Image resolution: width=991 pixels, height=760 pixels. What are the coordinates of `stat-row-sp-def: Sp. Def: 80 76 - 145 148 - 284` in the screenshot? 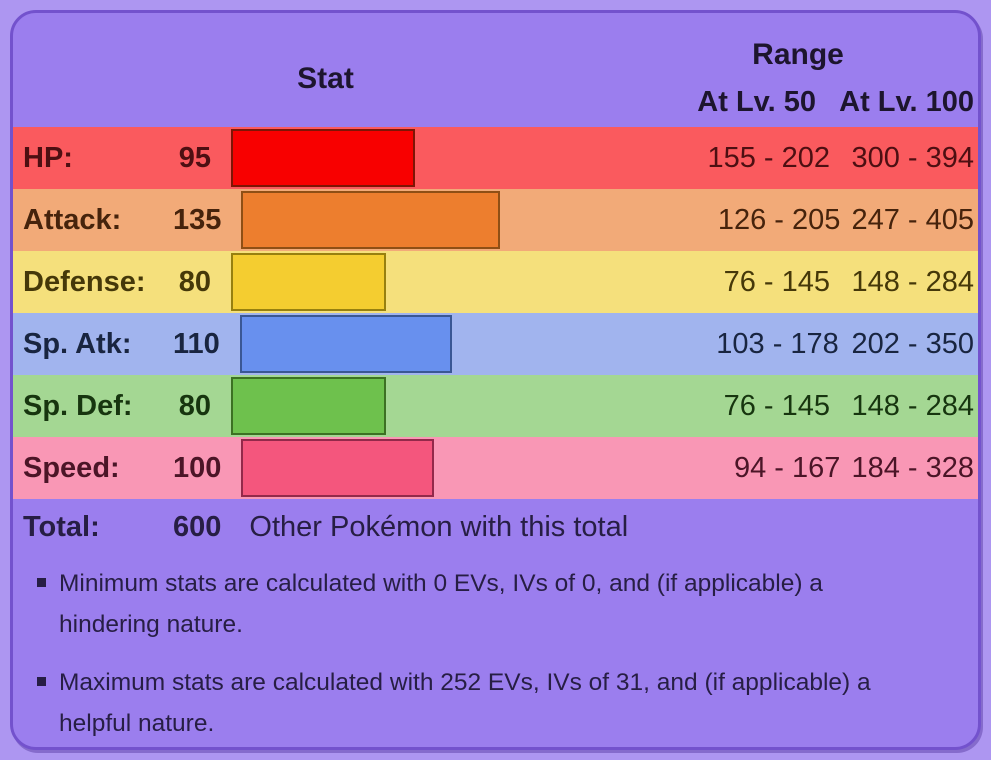 It's located at (495, 406).